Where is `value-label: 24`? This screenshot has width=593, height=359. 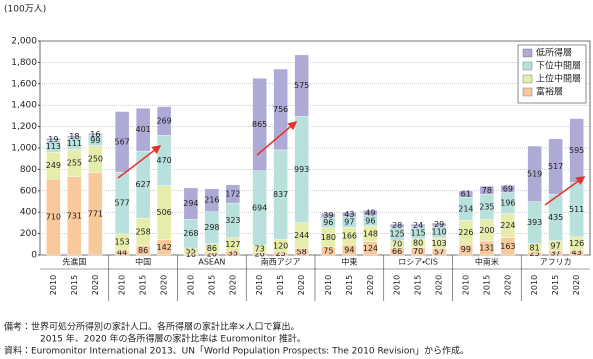 value-label: 24 is located at coordinates (418, 225).